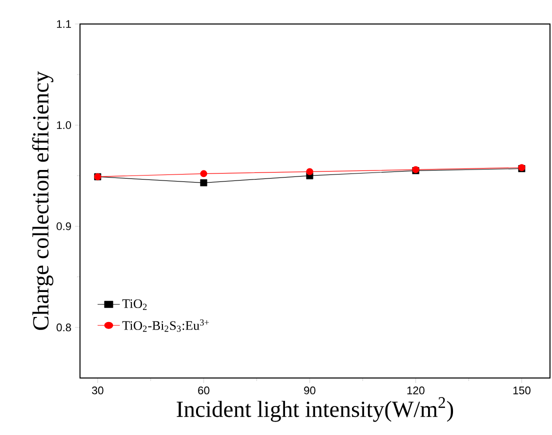 The image size is (552, 435). What do you see at coordinates (64, 125) in the screenshot?
I see `y-tick-label: 1.0` at bounding box center [64, 125].